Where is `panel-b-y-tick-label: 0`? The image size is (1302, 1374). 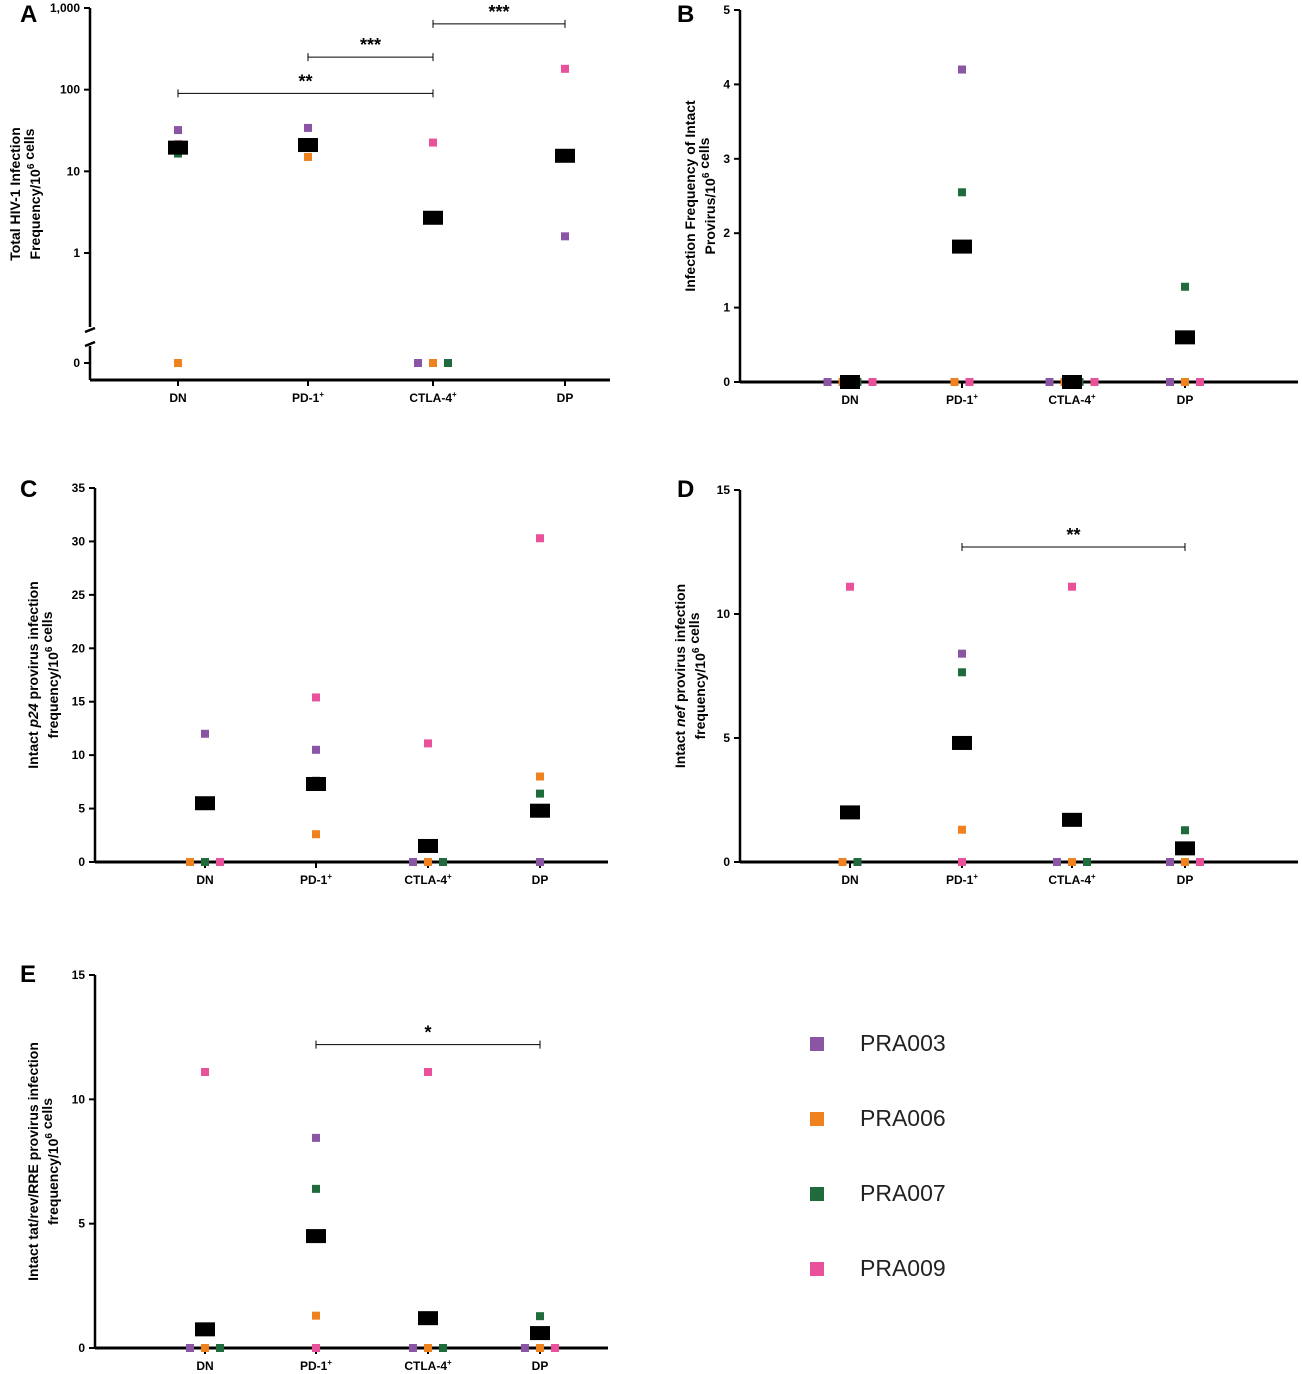
panel-b-y-tick-label: 0 is located at coordinates (726, 382).